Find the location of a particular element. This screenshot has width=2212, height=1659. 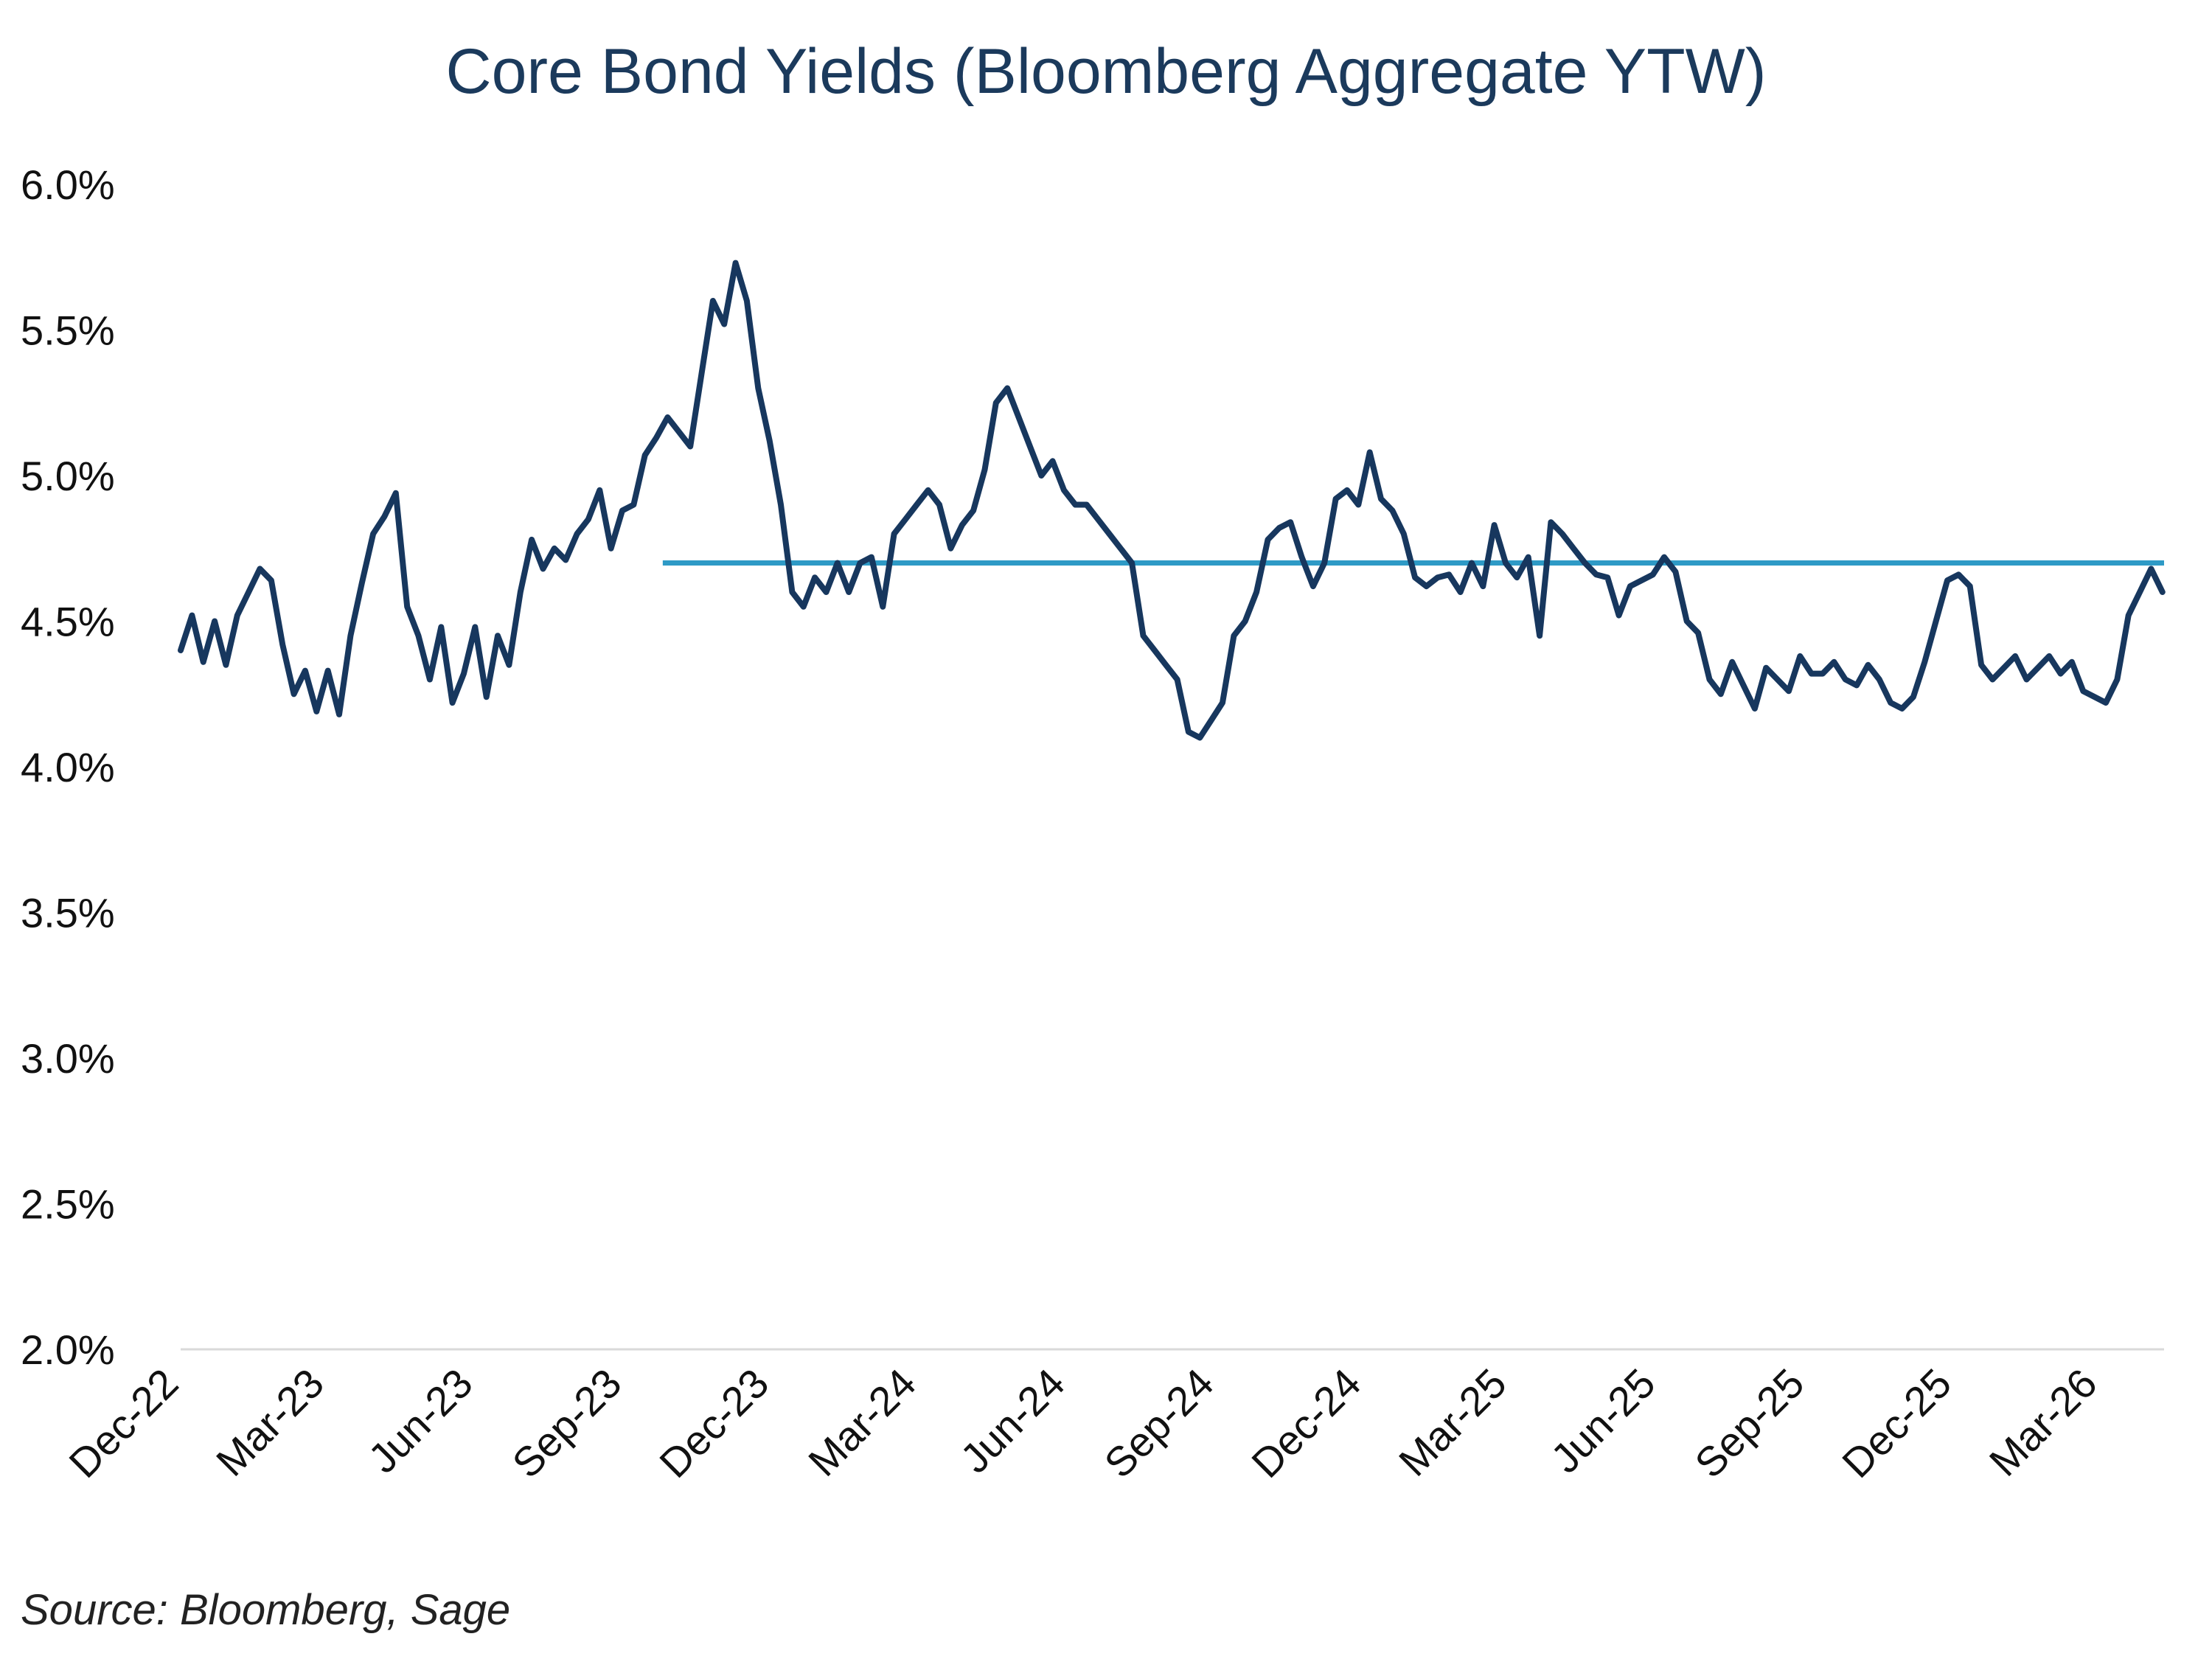

x-tick-label: Sep-23 is located at coordinates (566, 1423).